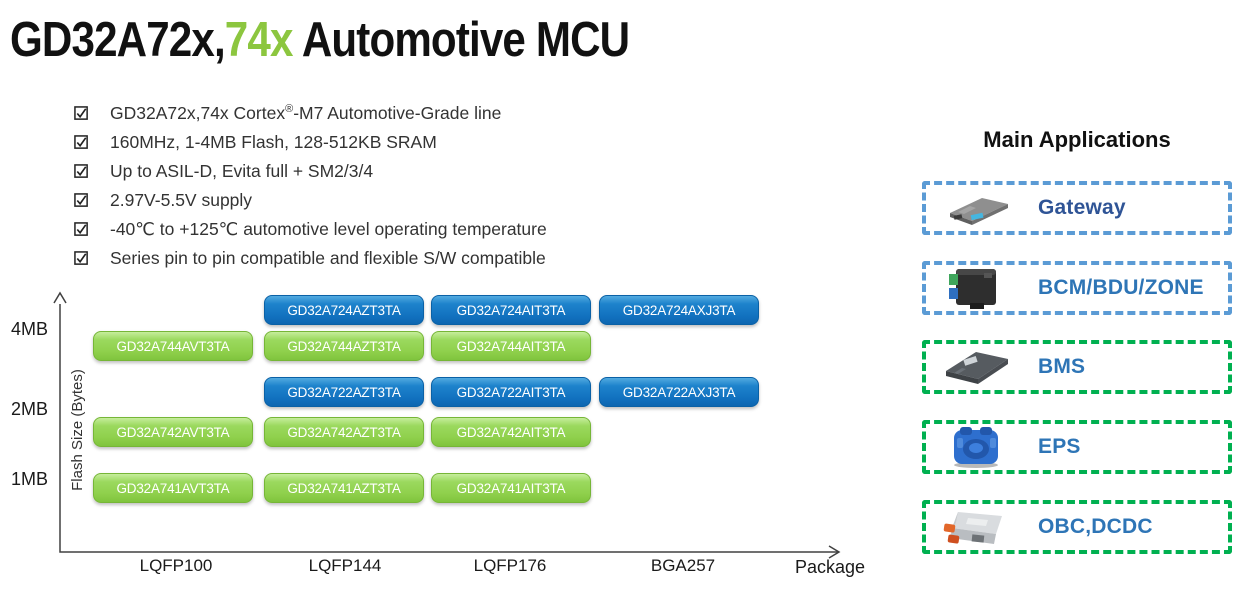 The height and width of the screenshot is (600, 1256). I want to click on application-box-bcm: BCM/BDU/ZONE, so click(1077, 288).